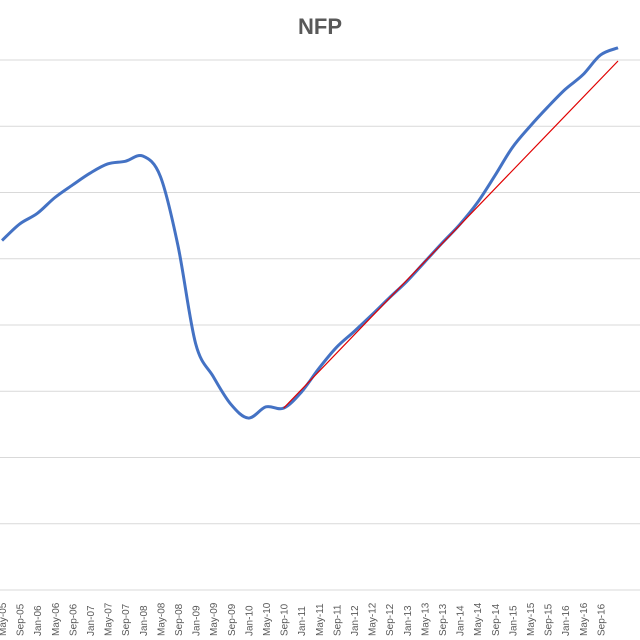 This screenshot has height=640, width=640. Describe the element at coordinates (461, 620) in the screenshot. I see `x-tick-label: Jan-14` at that location.